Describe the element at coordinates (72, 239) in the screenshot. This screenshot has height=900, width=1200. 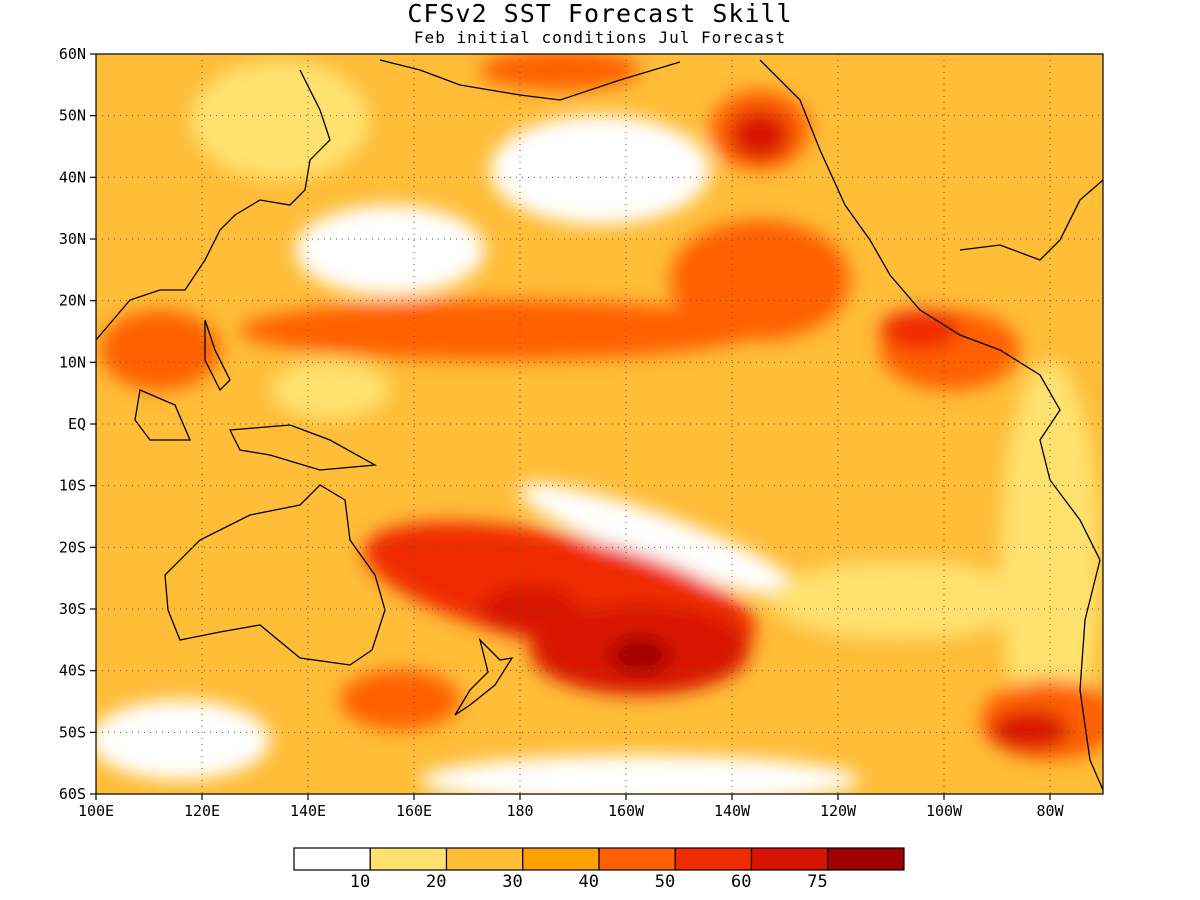
I see `lat-tick-label: 30N` at that location.